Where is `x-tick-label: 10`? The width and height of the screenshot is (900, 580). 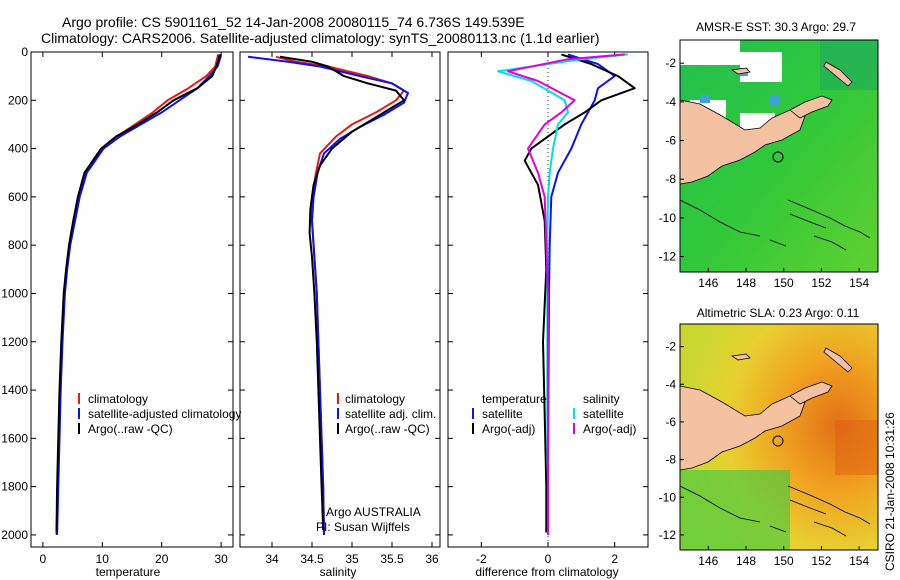 x-tick-label: 10 is located at coordinates (103, 559).